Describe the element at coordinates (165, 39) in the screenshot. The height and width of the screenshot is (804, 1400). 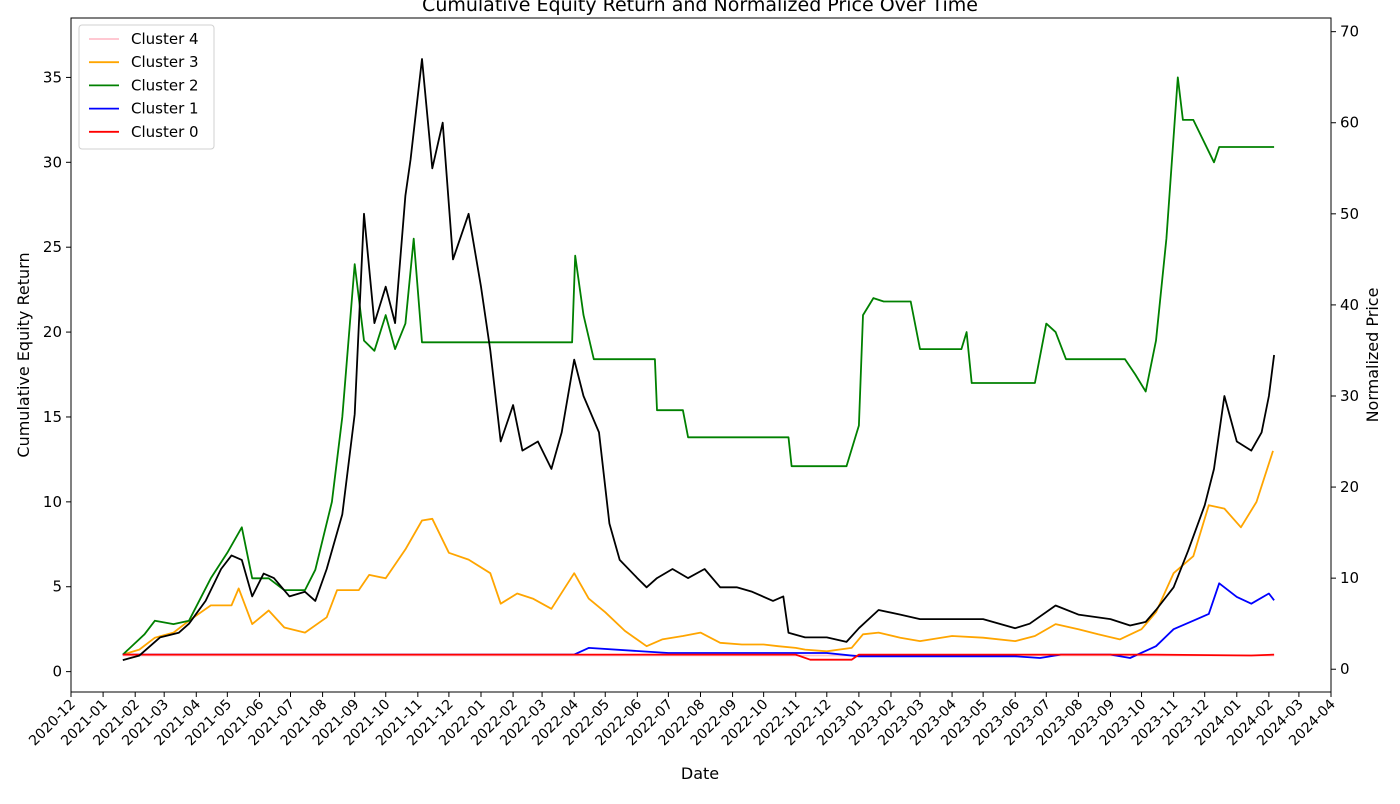
I see `legend-label: Cluster 4` at that location.